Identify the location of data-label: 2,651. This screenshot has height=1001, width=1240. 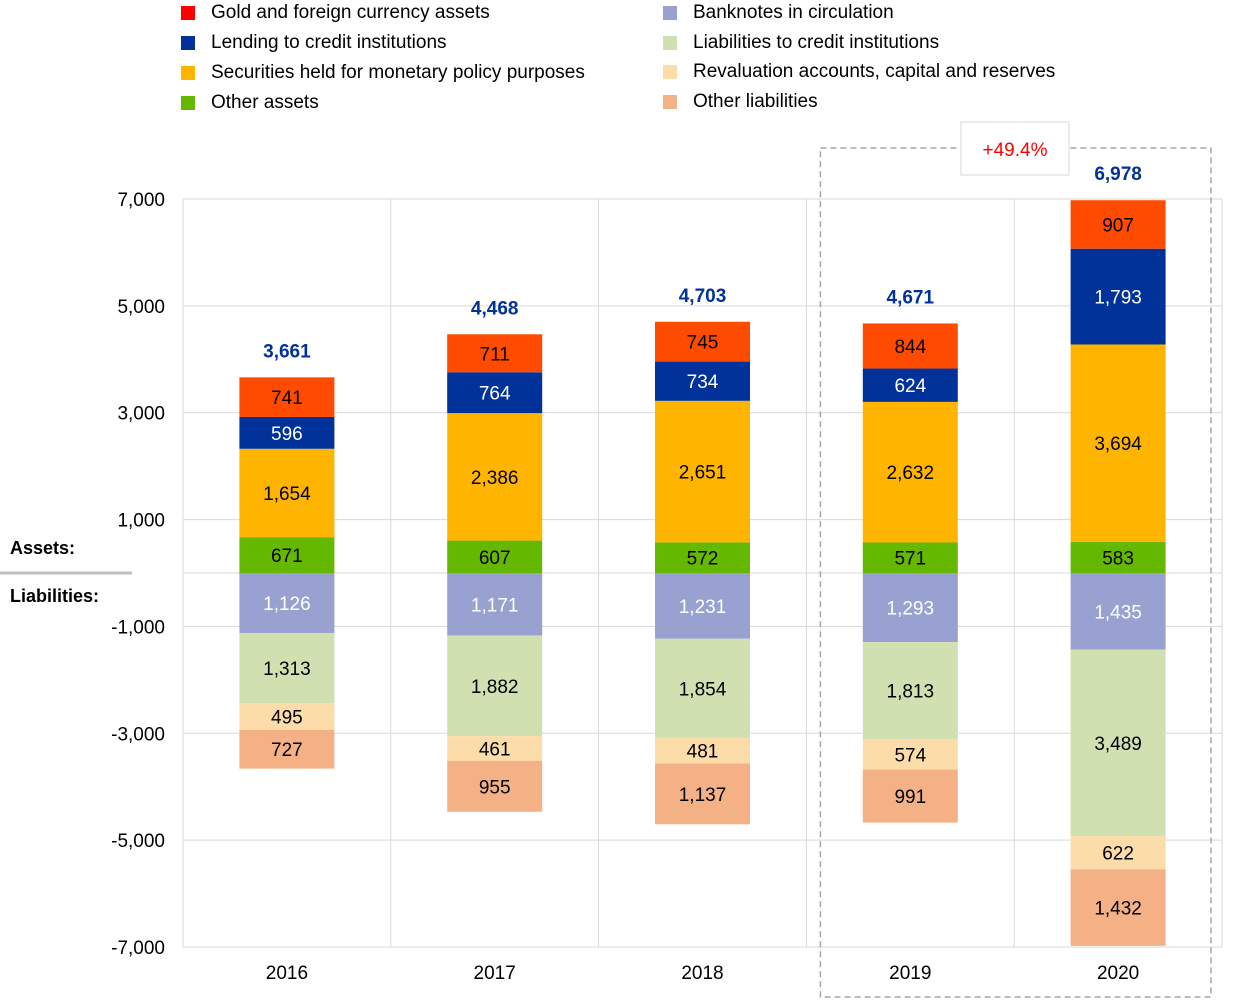
(703, 473).